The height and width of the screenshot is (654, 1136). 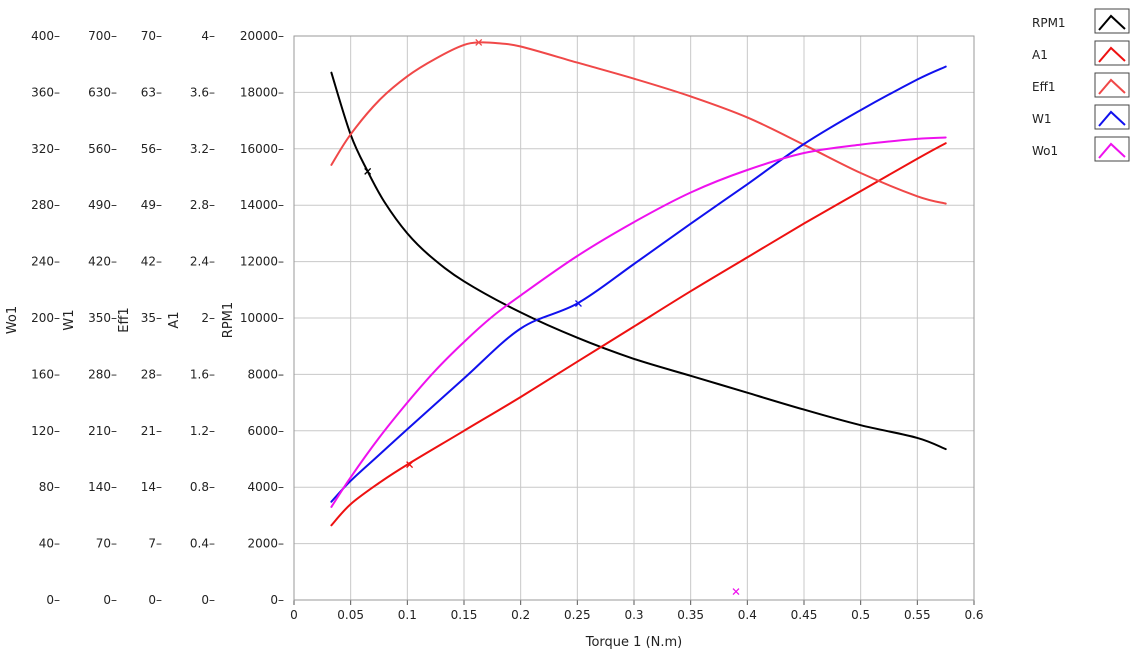 I want to click on y-tick-label-w1: 420–, so click(x=102, y=262).